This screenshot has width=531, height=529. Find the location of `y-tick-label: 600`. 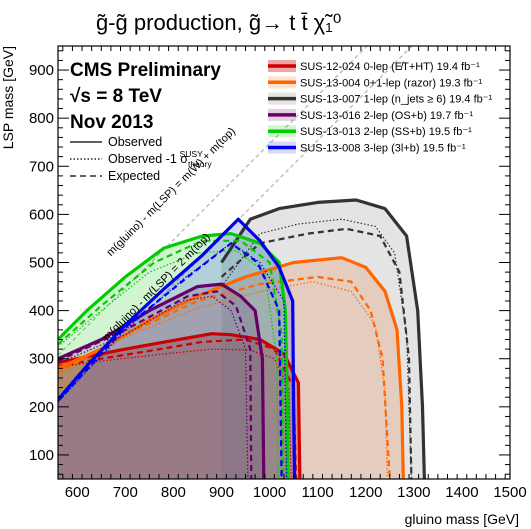

y-tick-label: 600 is located at coordinates (41, 214).